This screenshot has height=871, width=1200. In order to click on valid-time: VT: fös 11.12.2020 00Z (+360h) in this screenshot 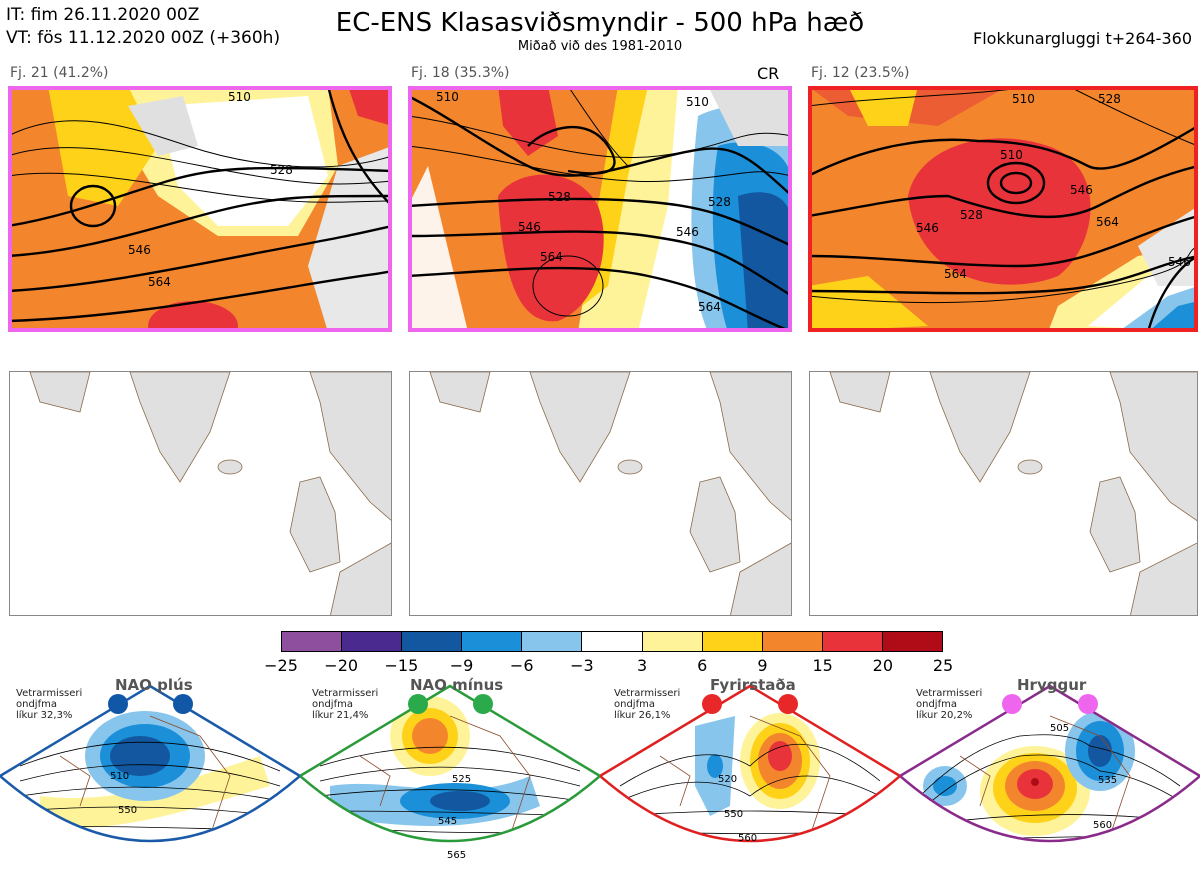, I will do `click(143, 38)`.